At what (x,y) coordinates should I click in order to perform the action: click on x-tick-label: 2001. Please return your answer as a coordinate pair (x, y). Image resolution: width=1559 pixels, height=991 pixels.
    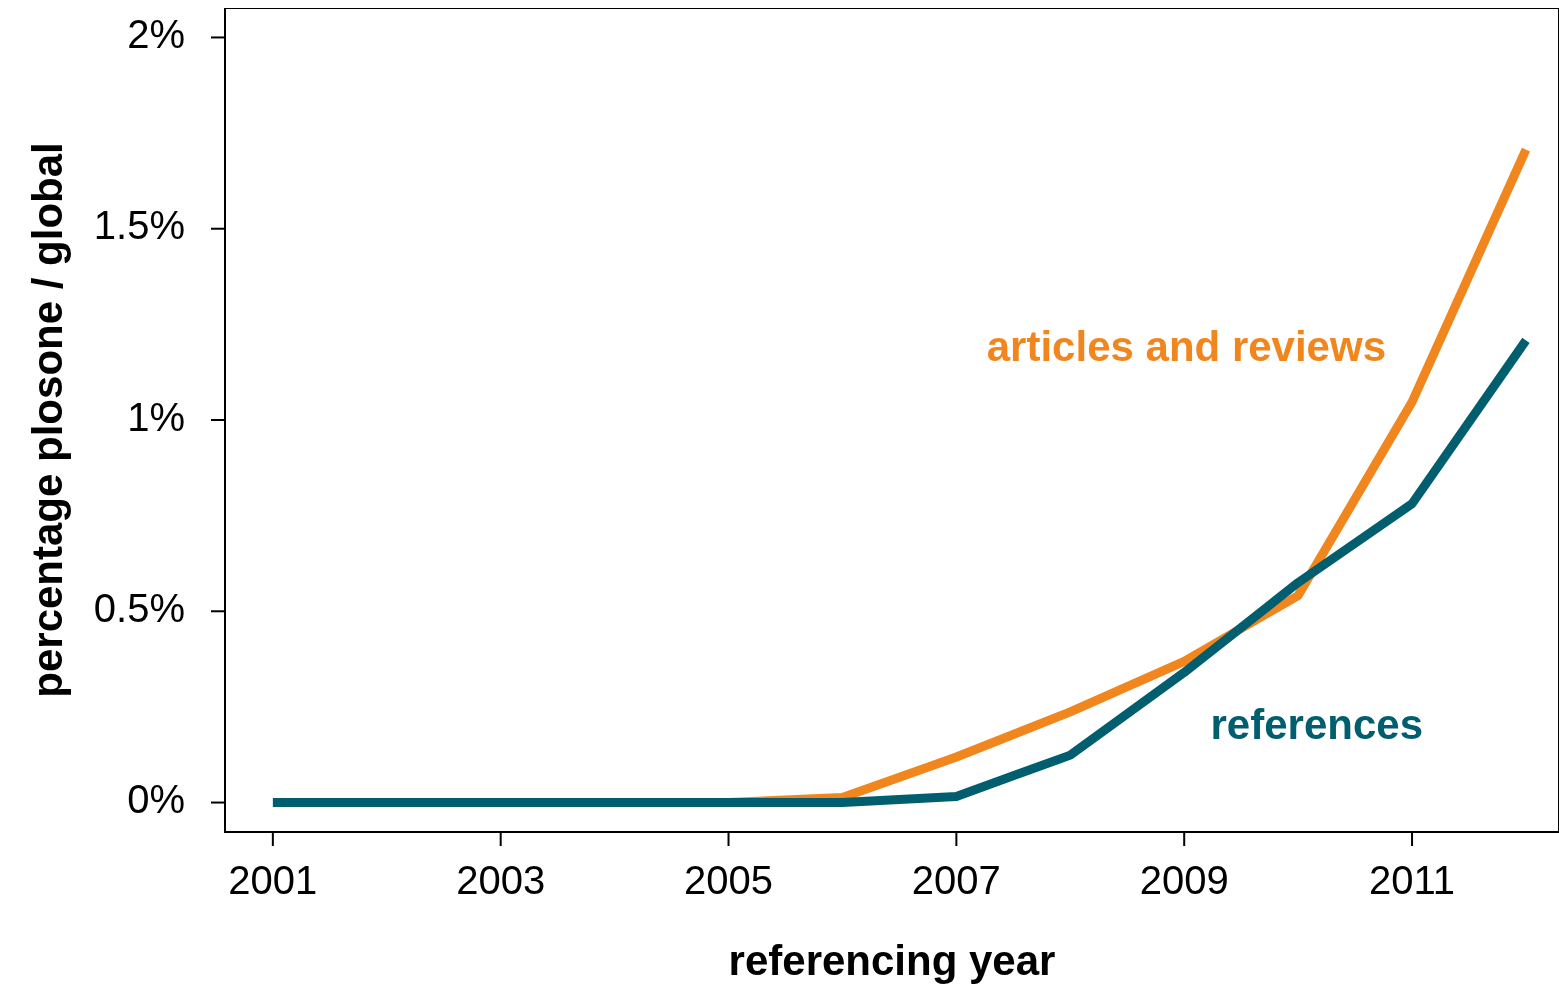
    Looking at the image, I should click on (273, 880).